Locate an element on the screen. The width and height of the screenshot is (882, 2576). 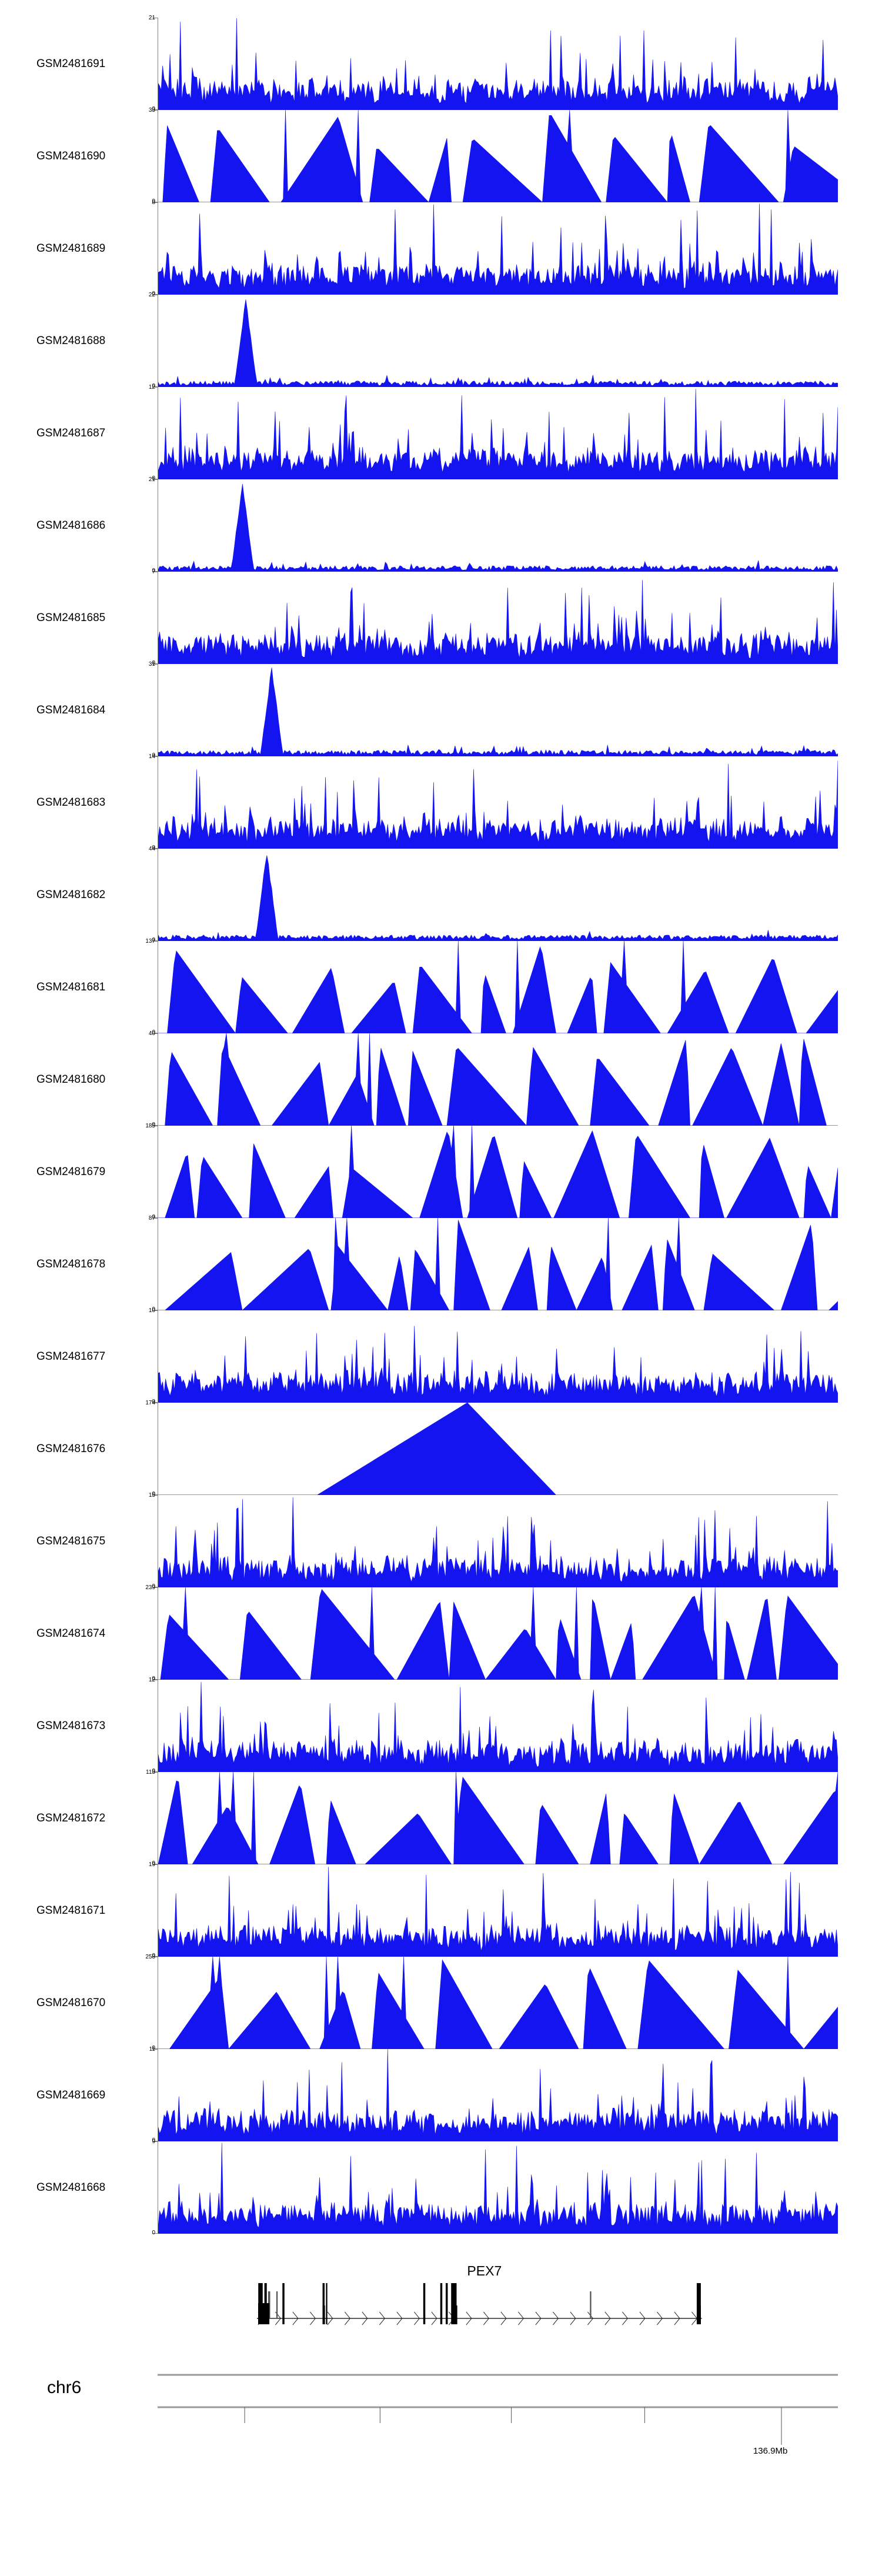
track-plot-area: 137 0 is located at coordinates (491, 987).